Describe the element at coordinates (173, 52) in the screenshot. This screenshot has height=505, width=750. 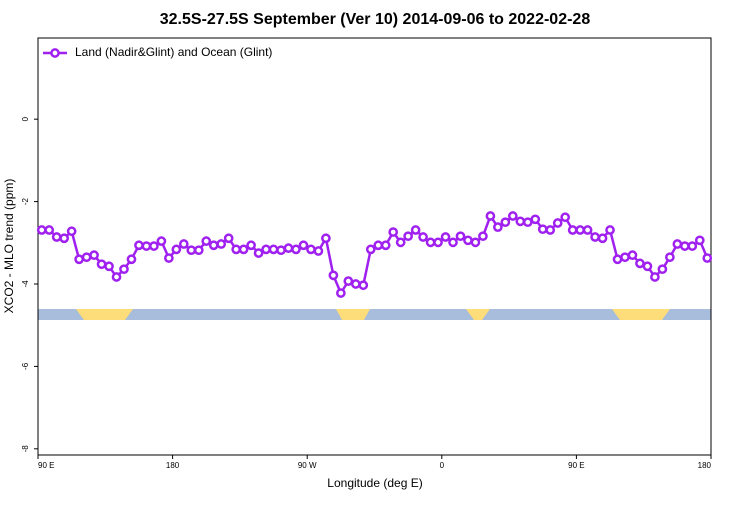
I see `legend-label: Land (Nadir&Glint) and Ocean (Glint)` at that location.